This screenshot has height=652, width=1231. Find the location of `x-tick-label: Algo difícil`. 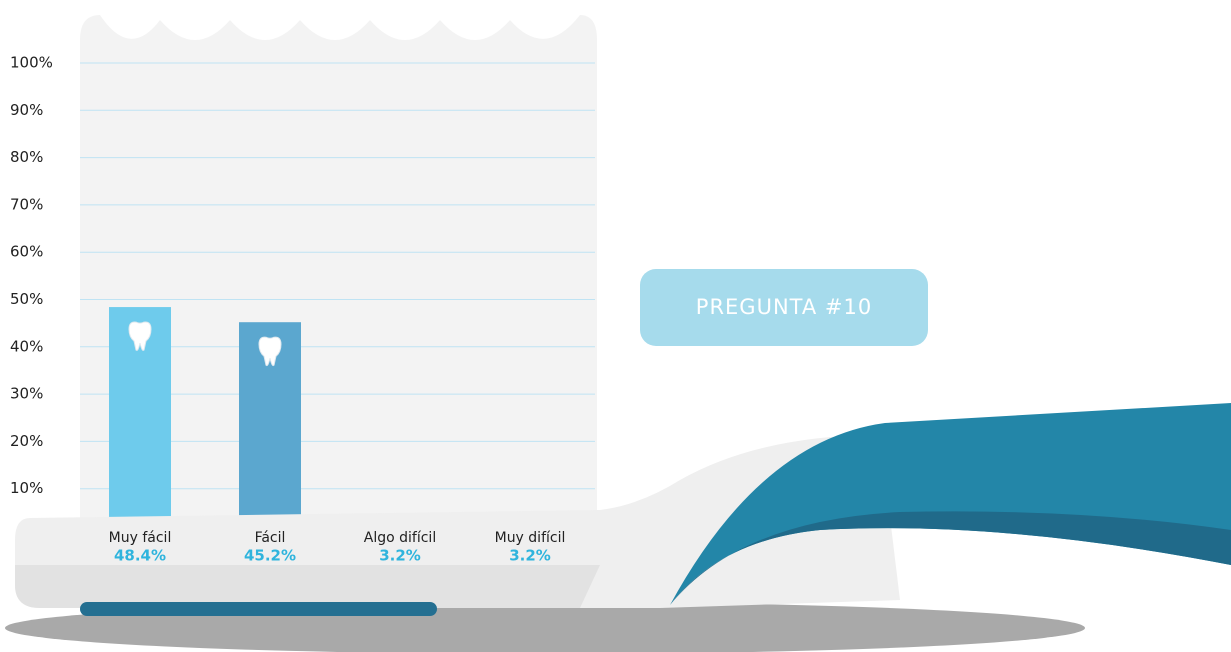

x-tick-label: Algo difícil is located at coordinates (400, 538).